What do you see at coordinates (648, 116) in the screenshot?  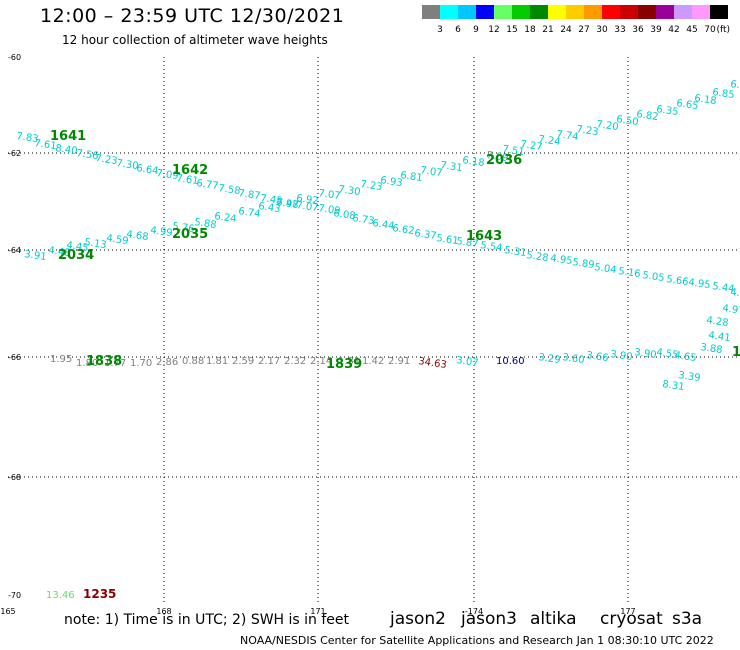 I see `wave-height-label: 6.82` at bounding box center [648, 116].